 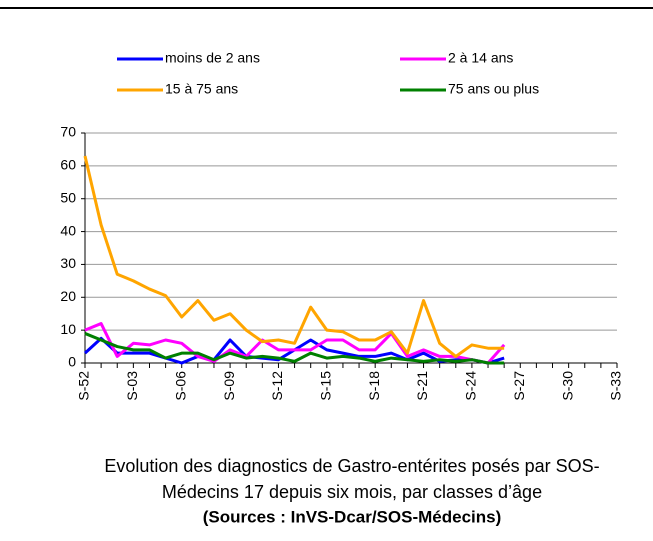 What do you see at coordinates (374, 386) in the screenshot?
I see `x-tick-label: S-18` at bounding box center [374, 386].